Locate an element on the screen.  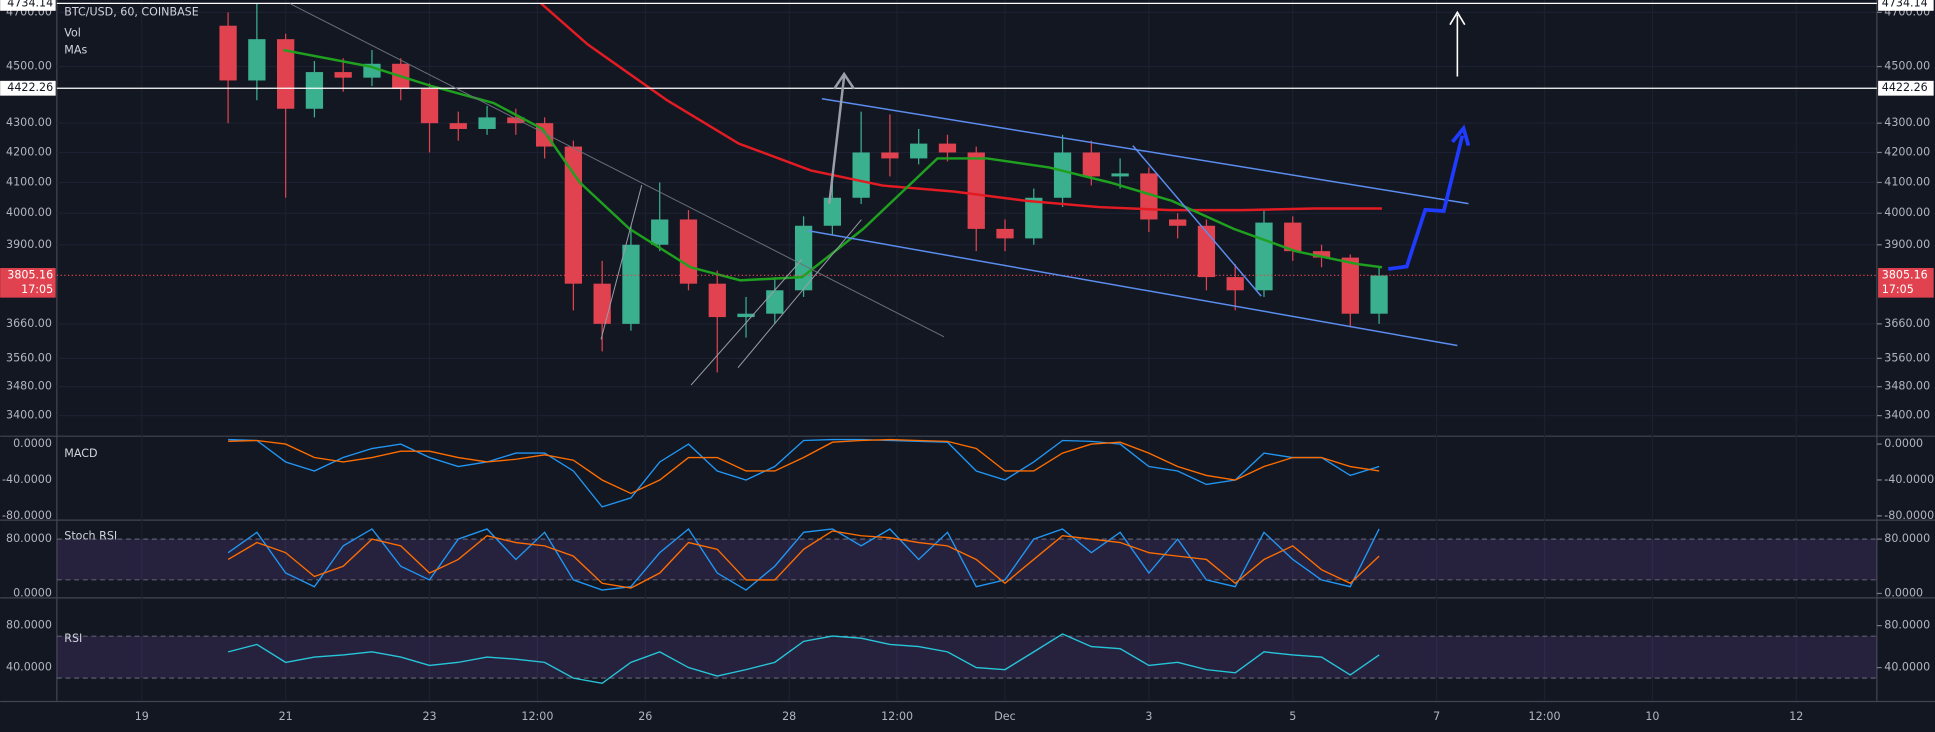
x-tick-label: 28 is located at coordinates (789, 716).